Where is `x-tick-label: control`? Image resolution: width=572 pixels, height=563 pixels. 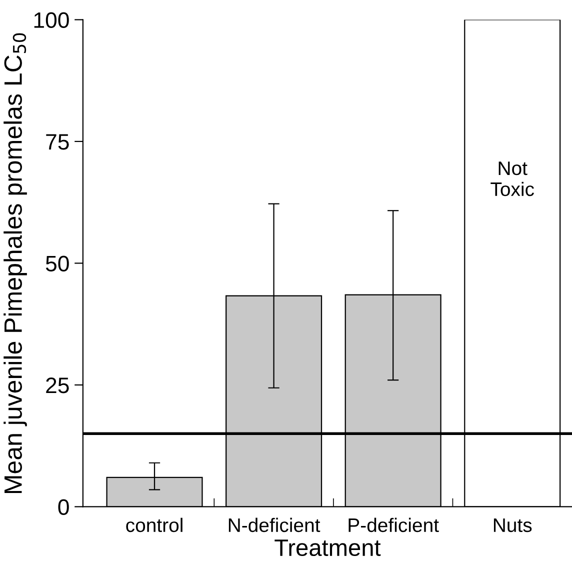 x-tick-label: control is located at coordinates (154, 525).